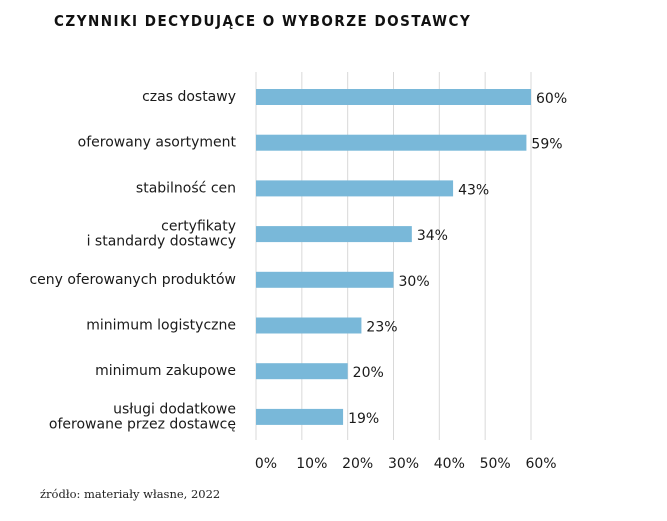  Describe the element at coordinates (130, 494) in the screenshot. I see `source-note: źródło: materiały własne, 2022` at that location.